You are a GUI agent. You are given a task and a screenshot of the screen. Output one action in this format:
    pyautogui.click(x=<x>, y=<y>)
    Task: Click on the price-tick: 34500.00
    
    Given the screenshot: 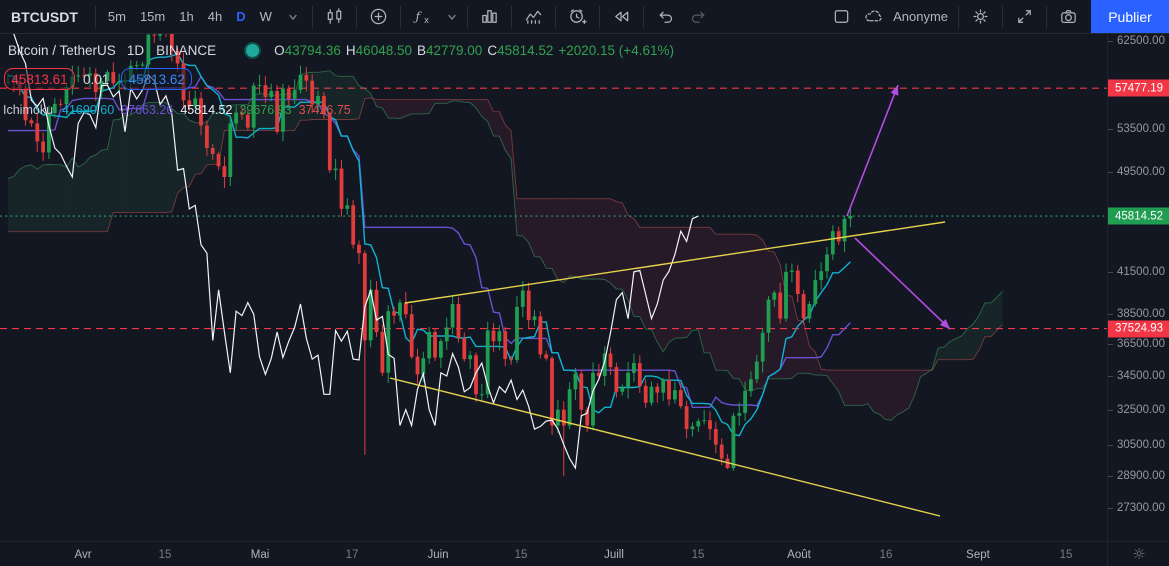 What is the action you would take?
    pyautogui.click(x=1141, y=376)
    